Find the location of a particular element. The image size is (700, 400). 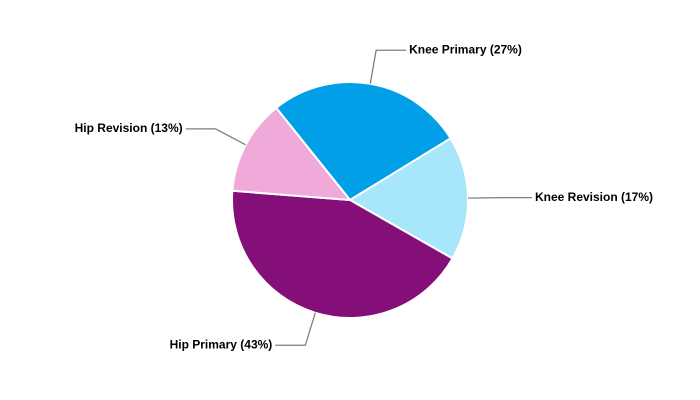

slice-label: Hip Primary (43%) is located at coordinates (221, 344).